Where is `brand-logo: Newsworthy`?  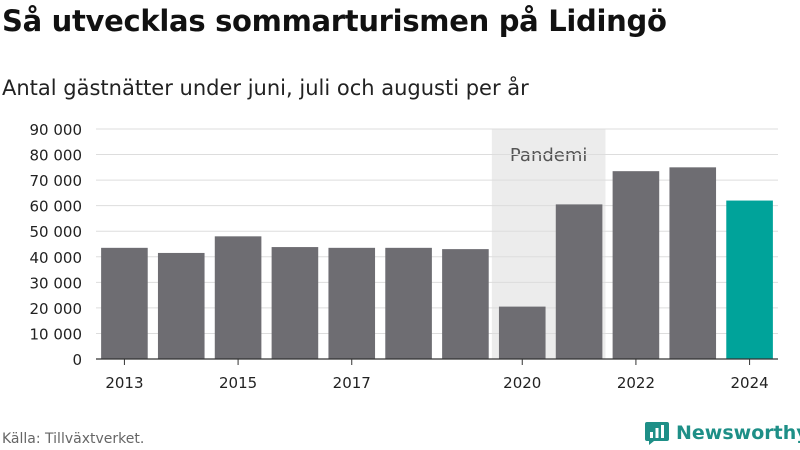 brand-logo: Newsworthy is located at coordinates (722, 433).